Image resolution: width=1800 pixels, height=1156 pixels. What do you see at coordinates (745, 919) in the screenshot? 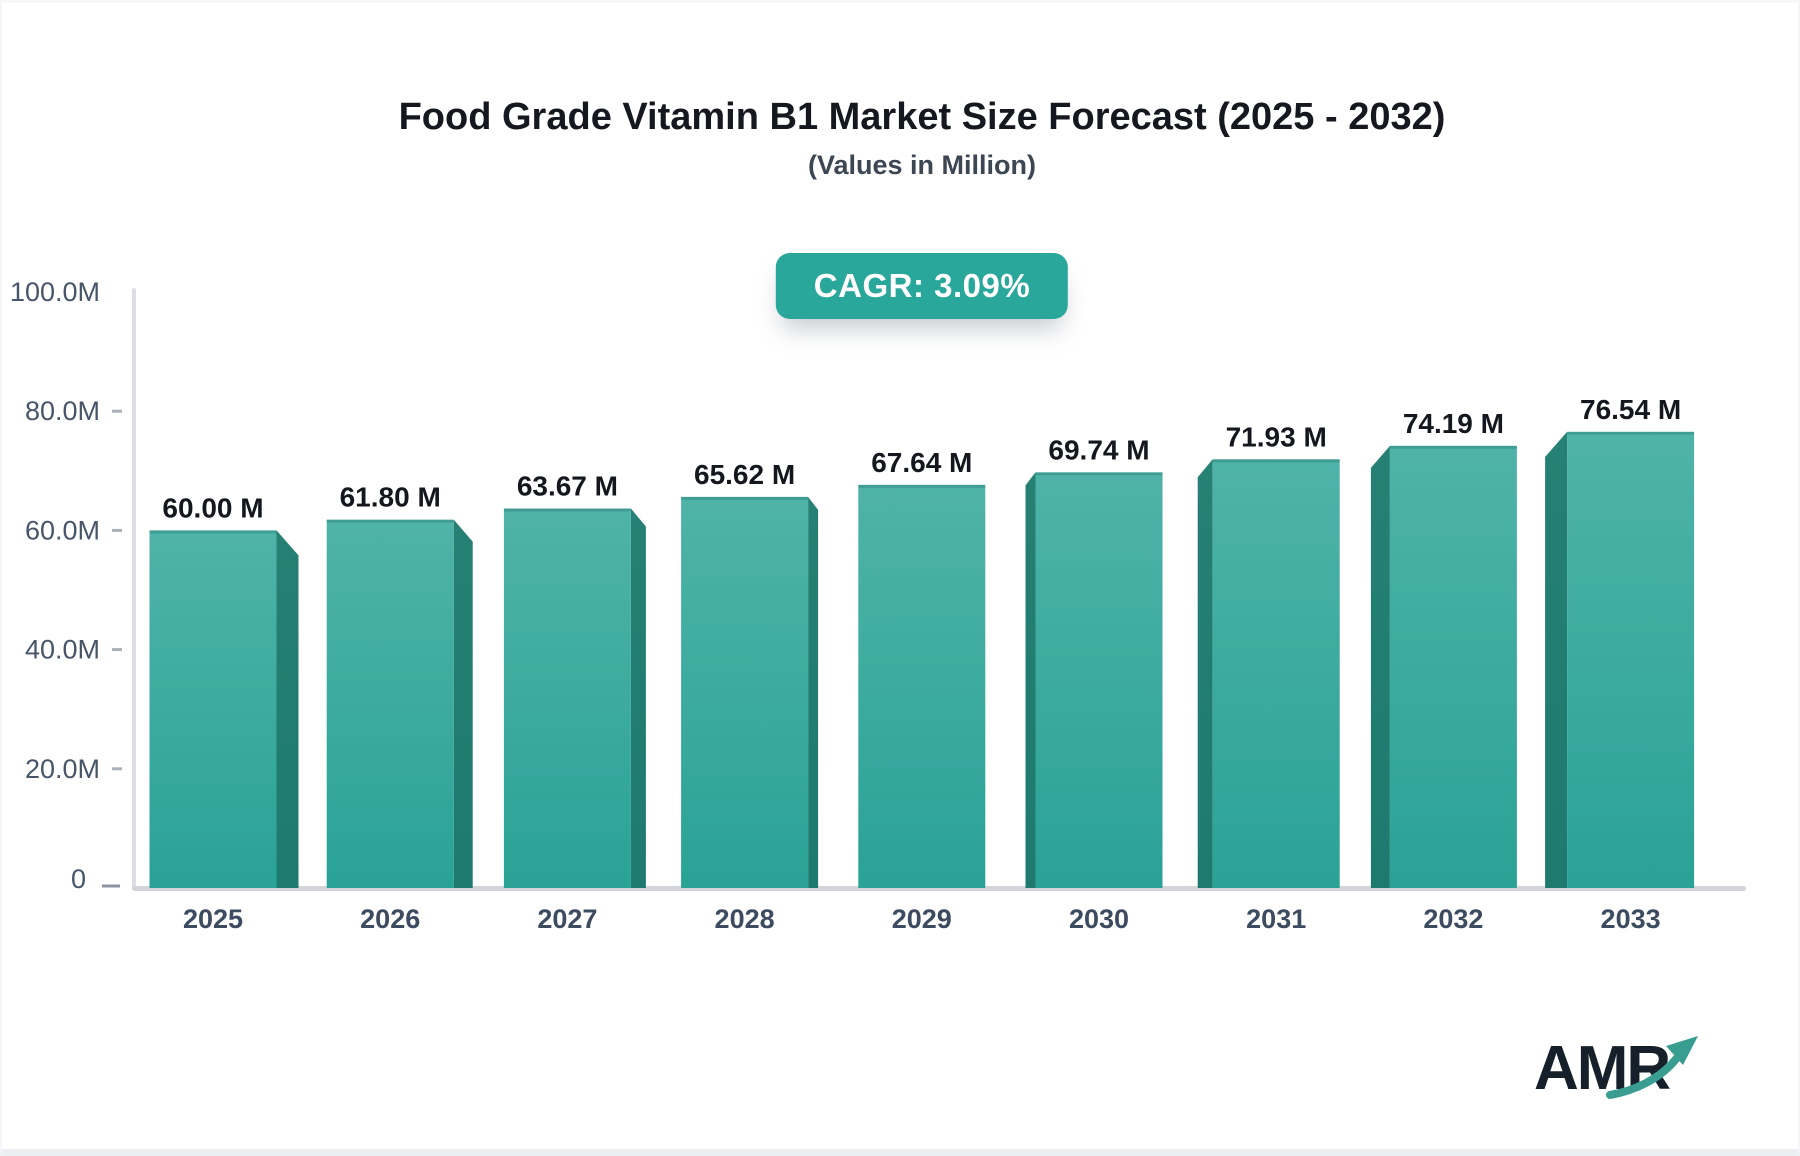
I see `x-axis-label: 2028` at bounding box center [745, 919].